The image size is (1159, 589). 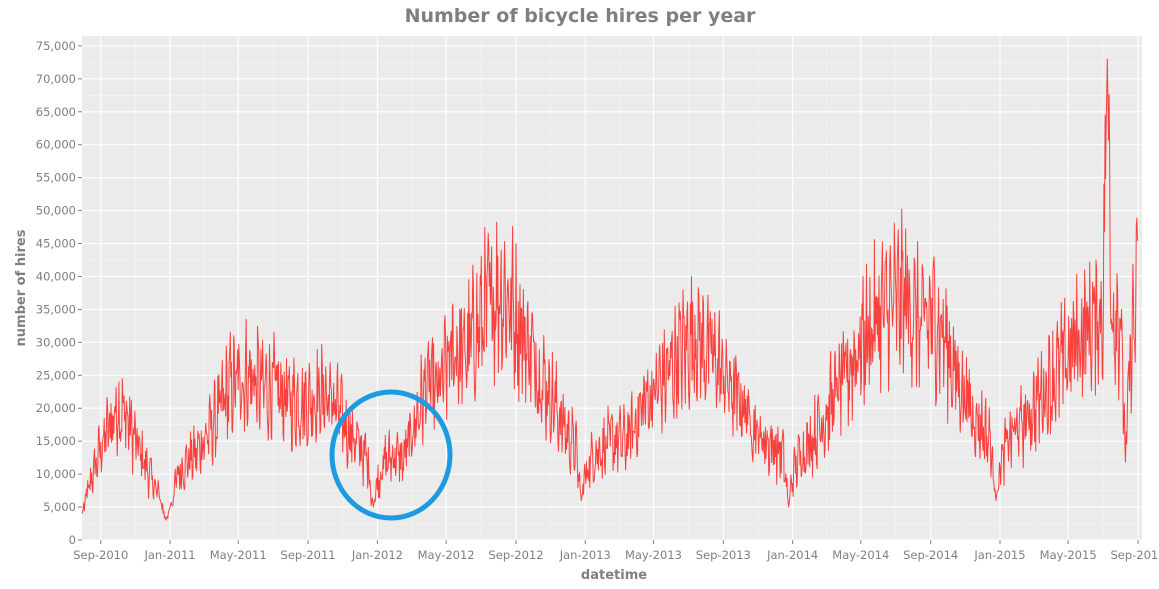 What do you see at coordinates (56, 112) in the screenshot?
I see `y-tick-label: 65,000` at bounding box center [56, 112].